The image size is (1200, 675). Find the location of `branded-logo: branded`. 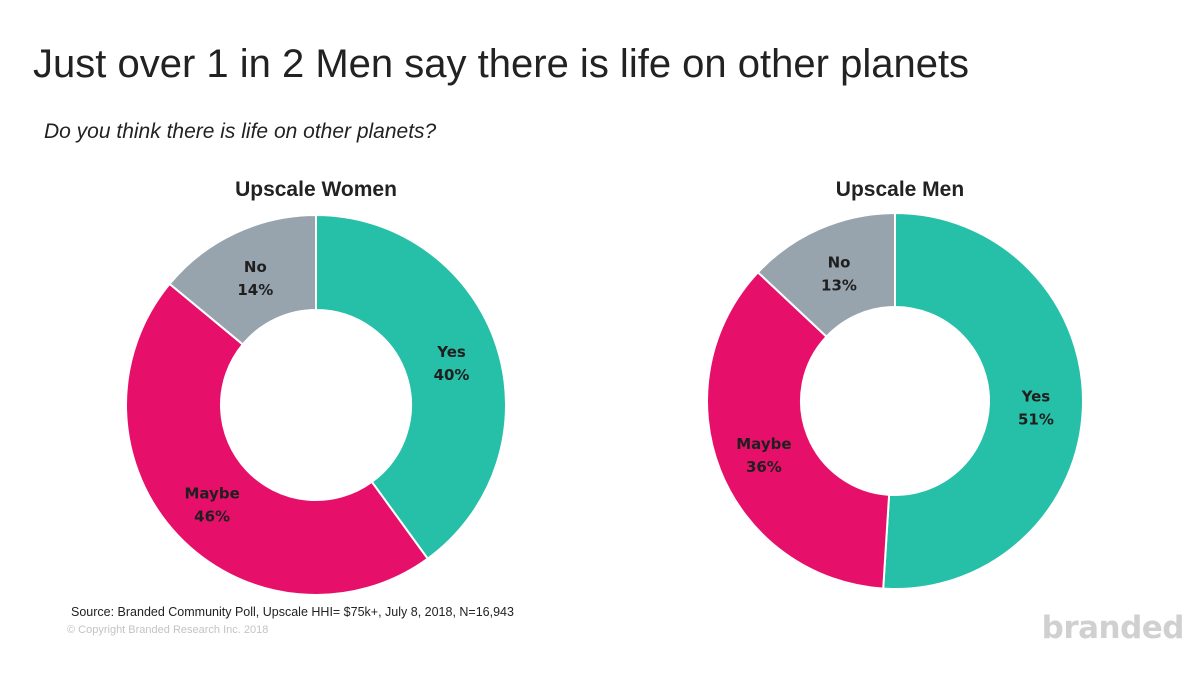

branded-logo: branded is located at coordinates (1113, 628).